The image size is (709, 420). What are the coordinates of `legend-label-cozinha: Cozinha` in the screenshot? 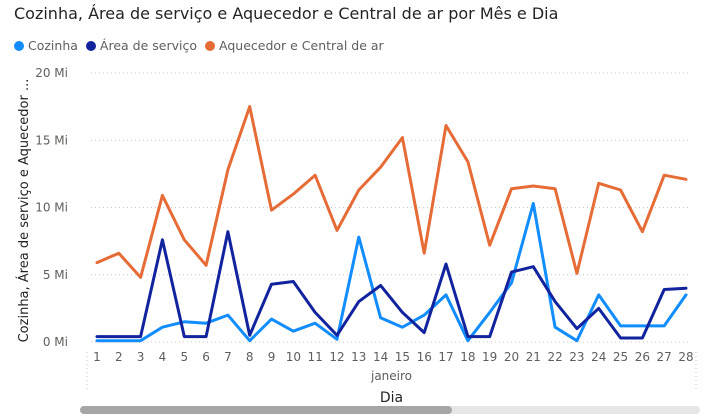 It's located at (53, 45).